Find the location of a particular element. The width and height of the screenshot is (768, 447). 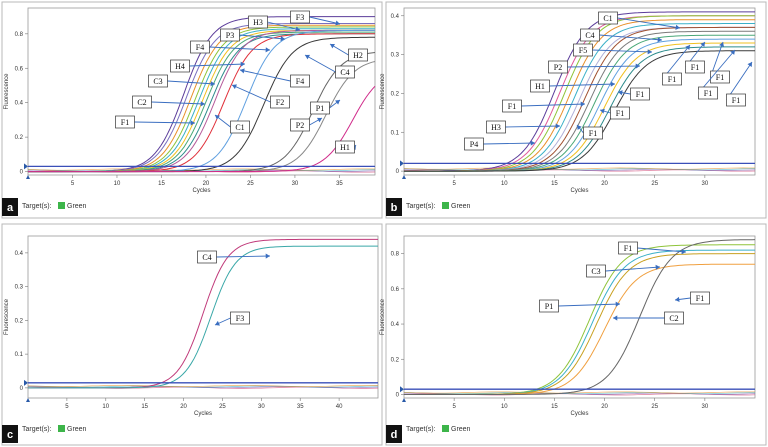

target-label: Target(s): is located at coordinates (421, 429).